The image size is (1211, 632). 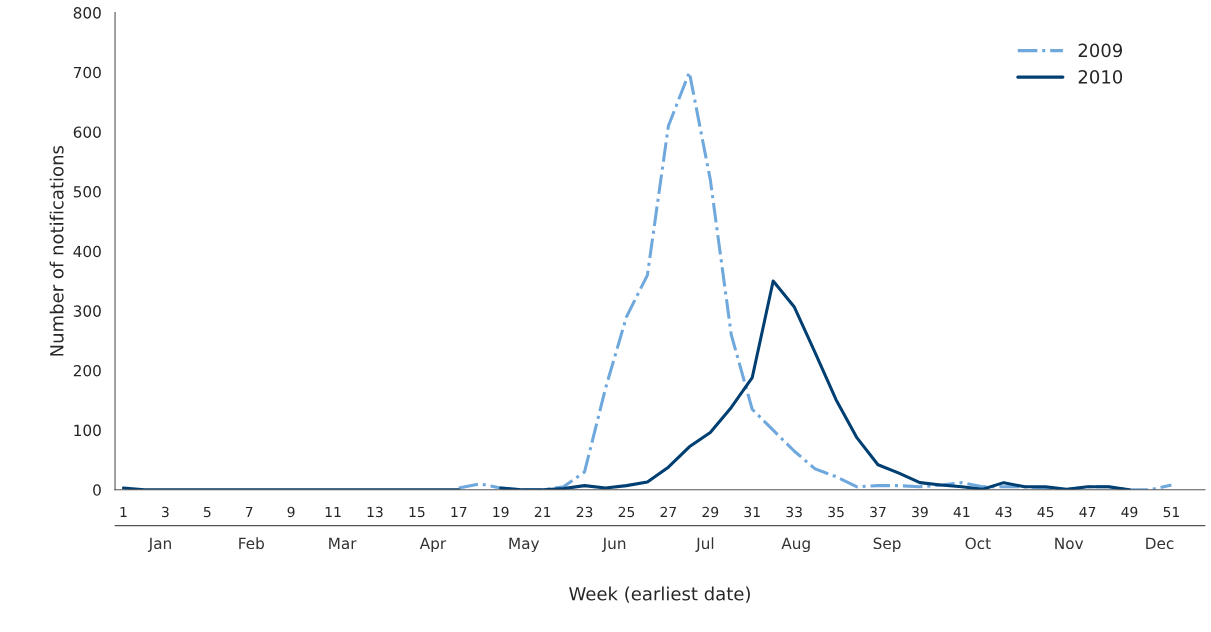 I want to click on x-axis-title: Week (earliest date), so click(x=659, y=594).